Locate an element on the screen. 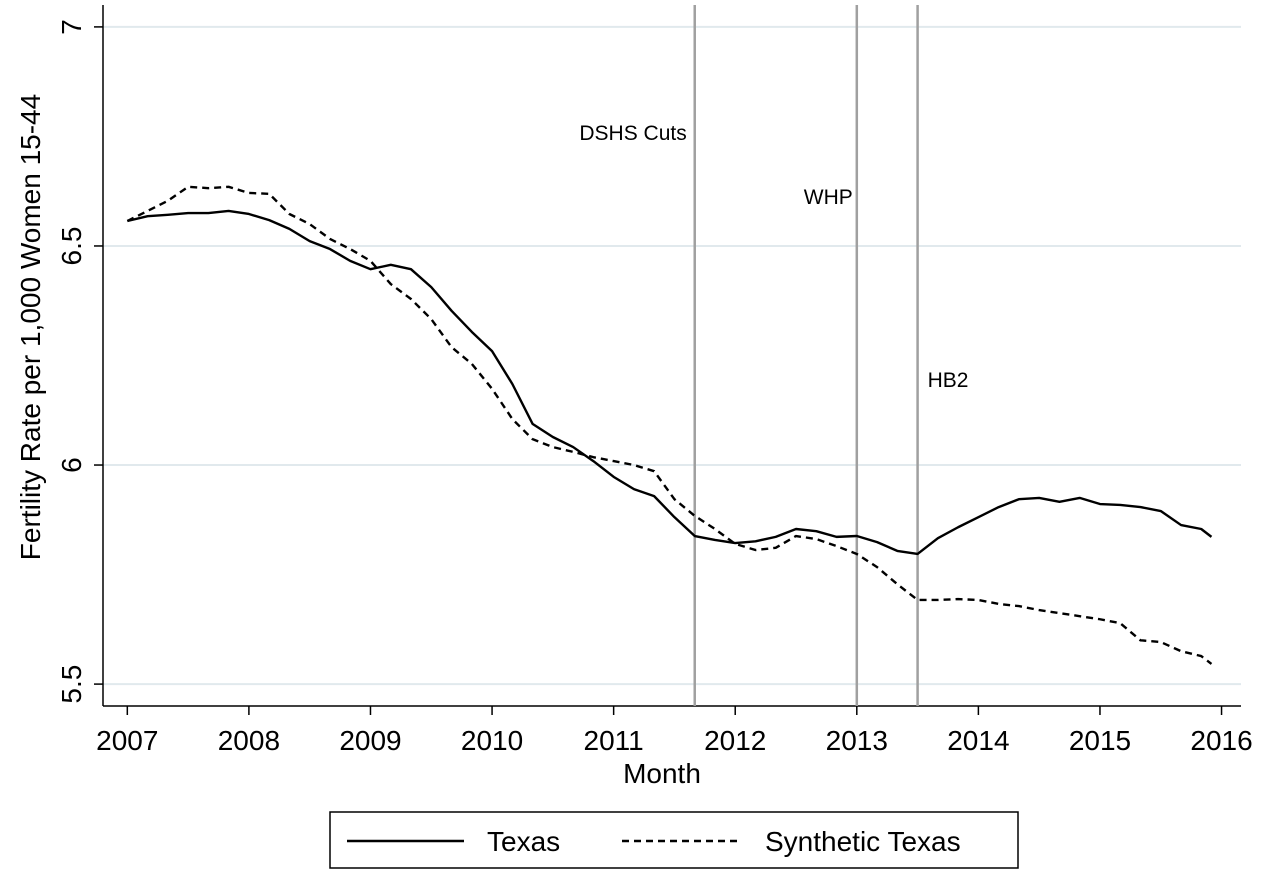 This screenshot has height=871, width=1261. y-tick-label: 6 is located at coordinates (71, 465).